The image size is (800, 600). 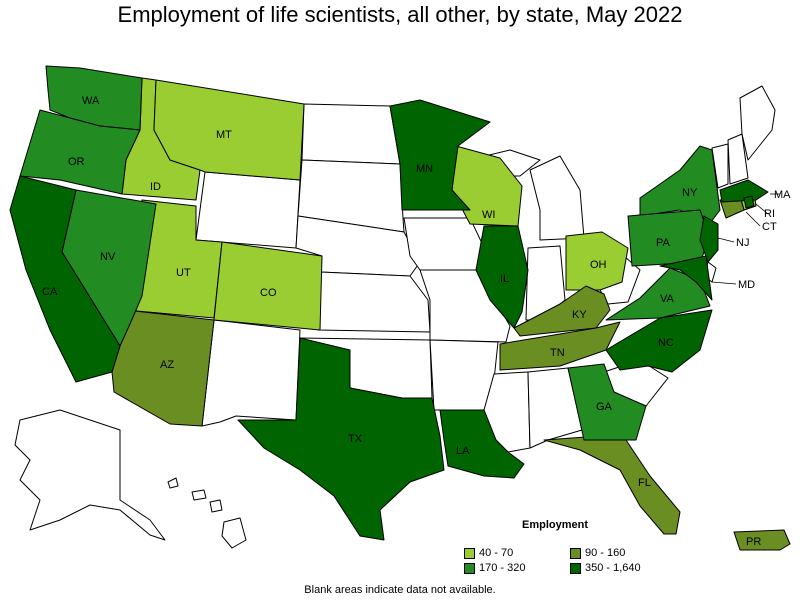 What do you see at coordinates (268, 293) in the screenshot?
I see `label-co: CO` at bounding box center [268, 293].